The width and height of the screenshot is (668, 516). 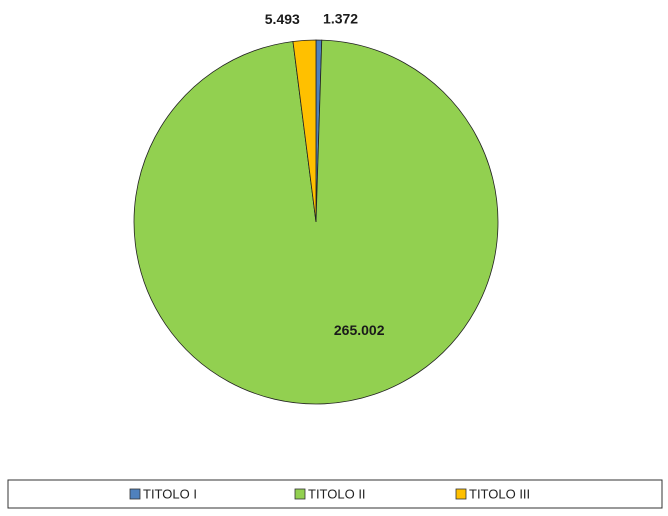 I want to click on legend-label: TITOLO II, so click(x=337, y=493).